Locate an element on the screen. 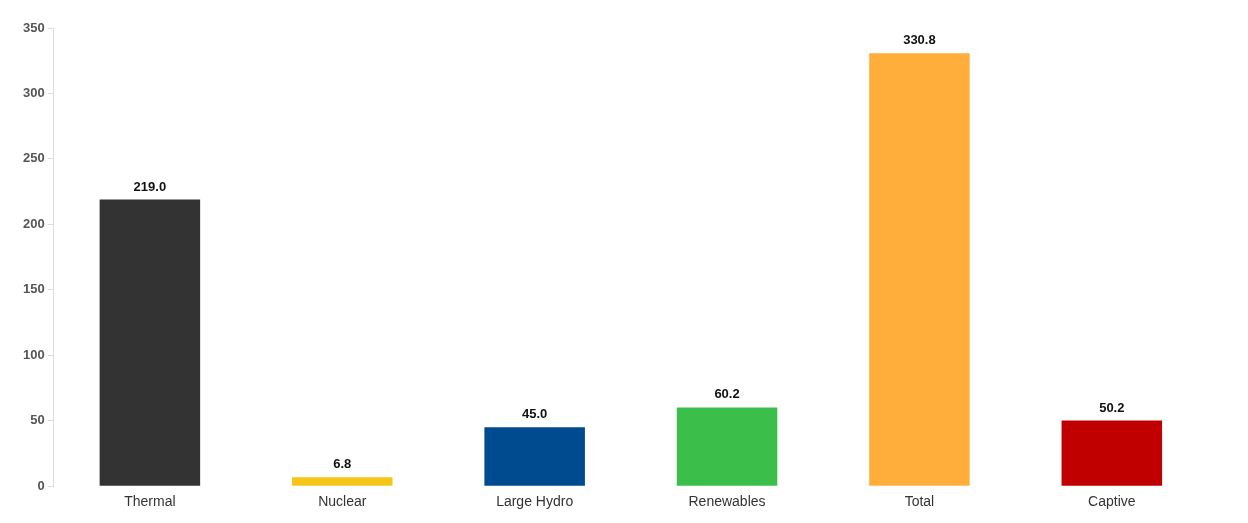 The image size is (1248, 523). y-tick-label: 100 is located at coordinates (33, 354).